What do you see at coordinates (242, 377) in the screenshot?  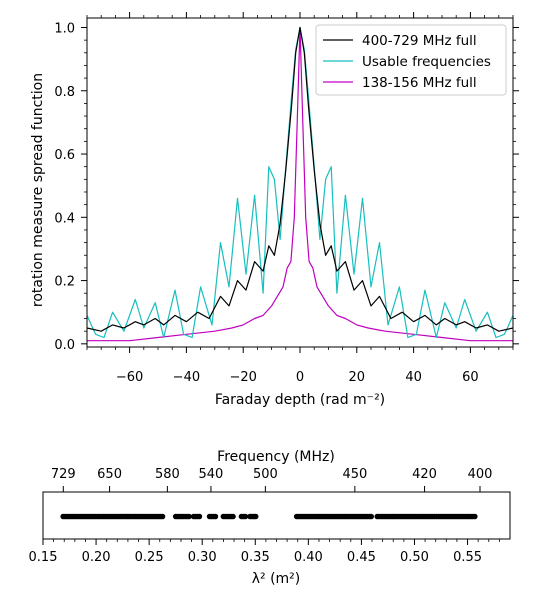 I see `rmsf-x-tick-label: −20` at bounding box center [242, 377].